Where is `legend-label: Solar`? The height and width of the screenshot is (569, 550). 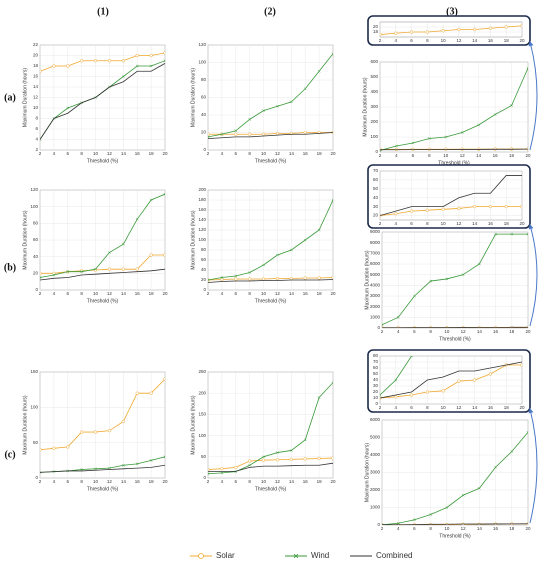 legend-label: Solar is located at coordinates (225, 555).